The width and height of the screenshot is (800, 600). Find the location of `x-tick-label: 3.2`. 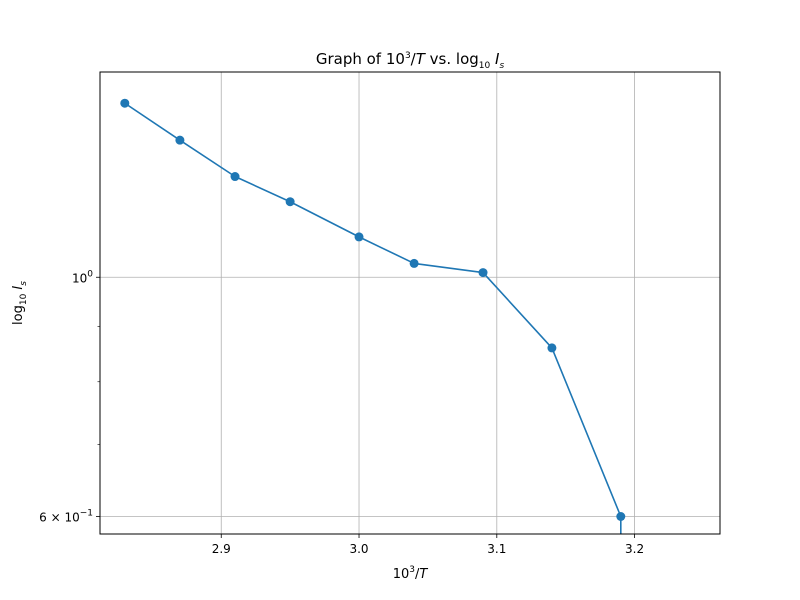

x-tick-label: 3.2 is located at coordinates (634, 549).